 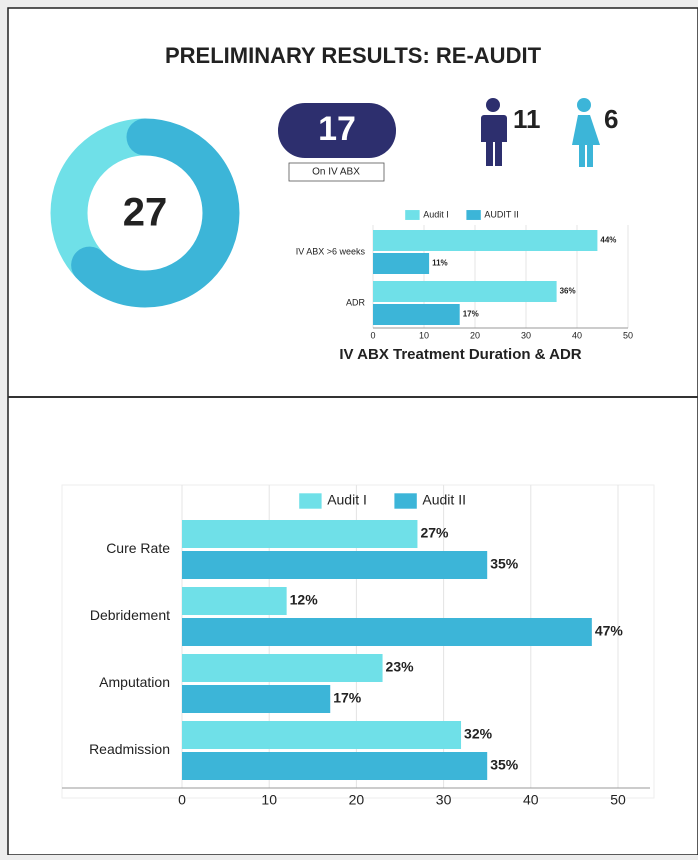 I want to click on title: PRELIMINARY RESULTS: RE-AUDIT, so click(x=353, y=55).